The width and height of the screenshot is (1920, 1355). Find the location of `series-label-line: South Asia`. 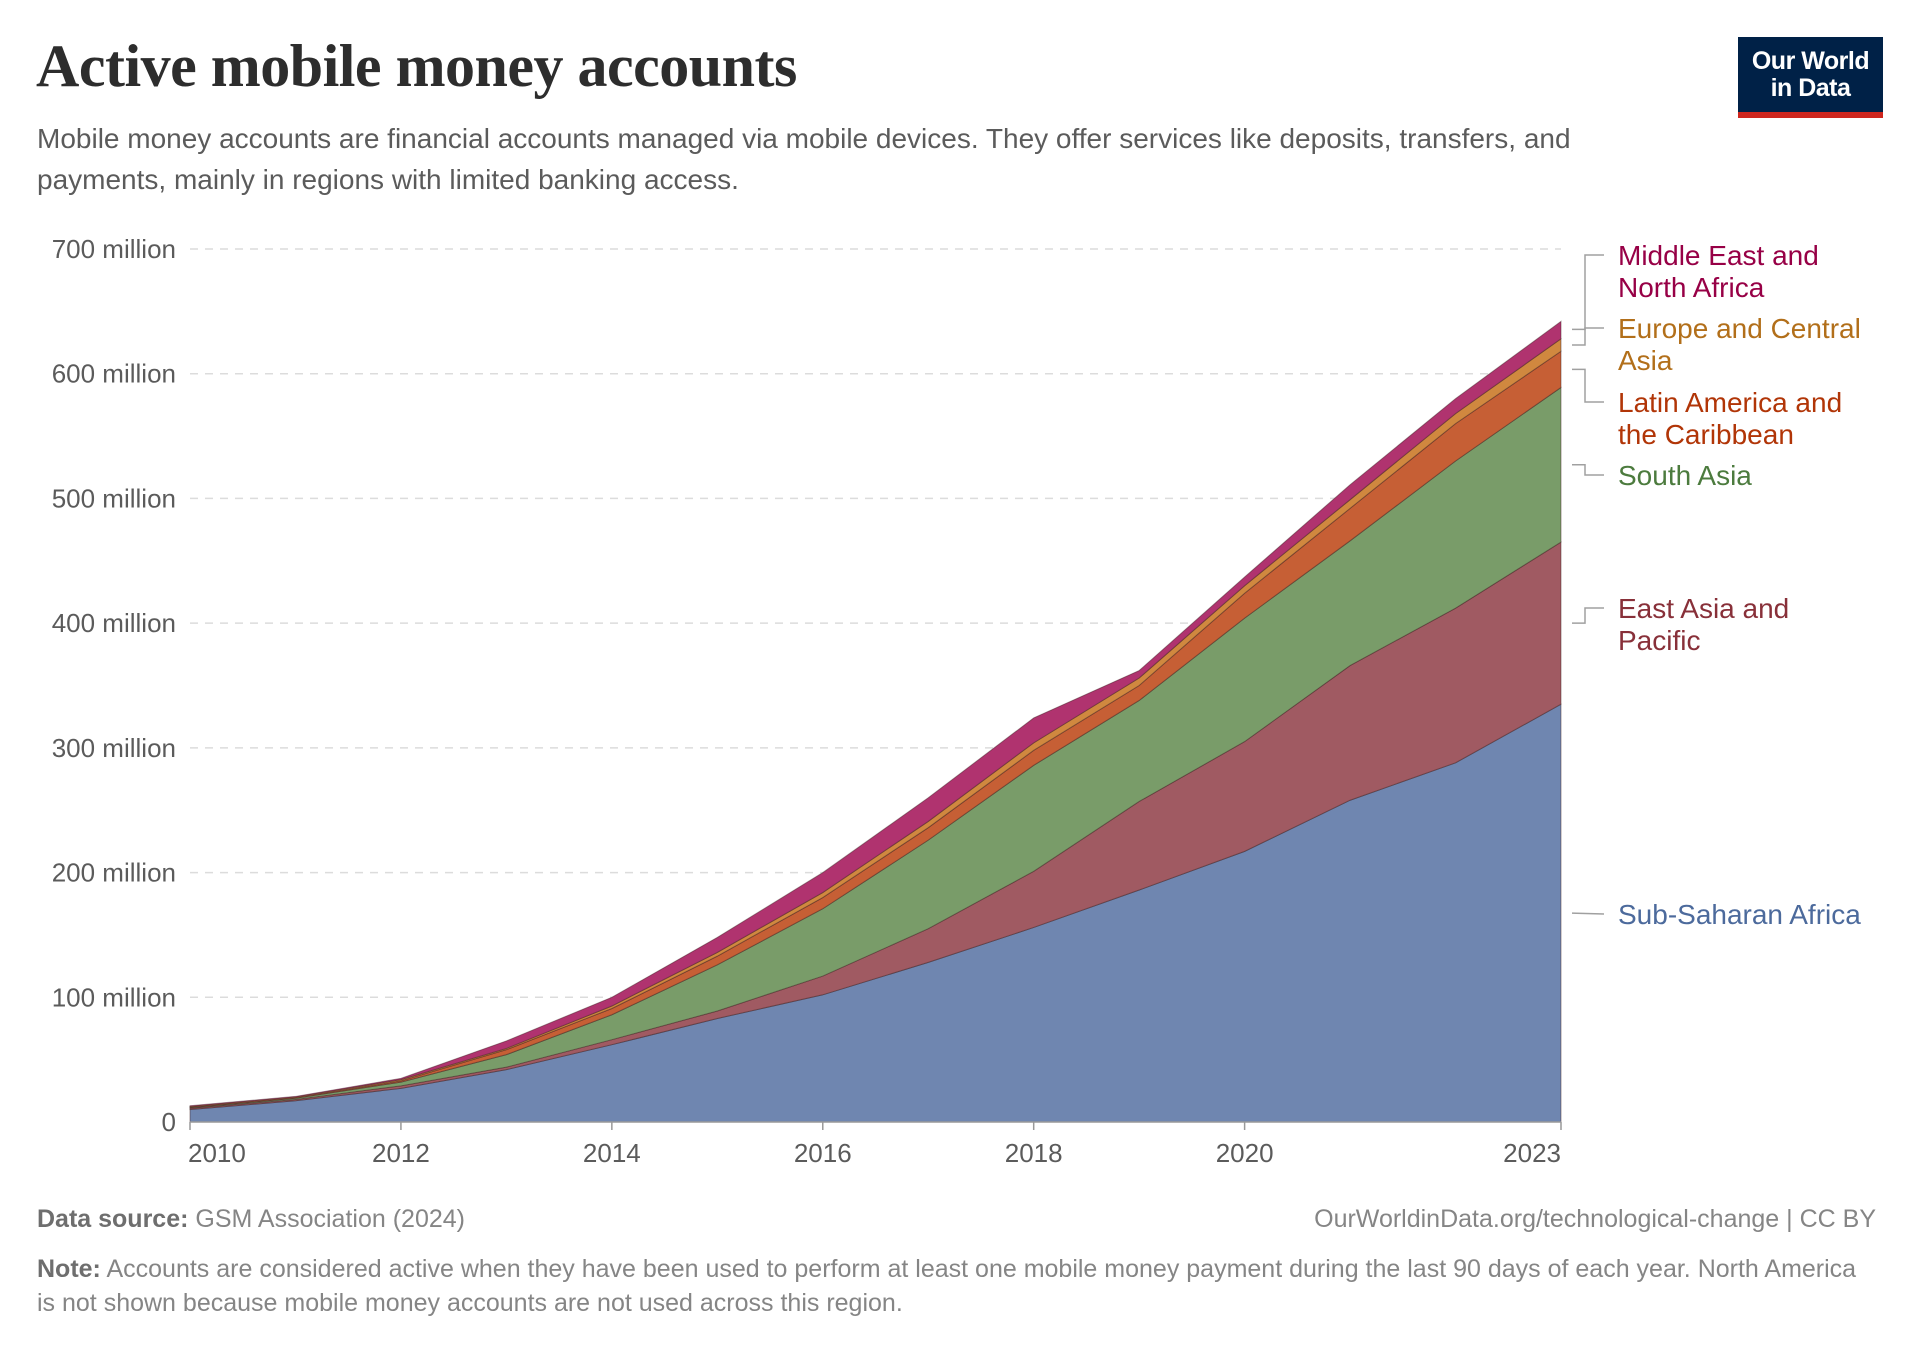

series-label-line: South Asia is located at coordinates (1685, 475).